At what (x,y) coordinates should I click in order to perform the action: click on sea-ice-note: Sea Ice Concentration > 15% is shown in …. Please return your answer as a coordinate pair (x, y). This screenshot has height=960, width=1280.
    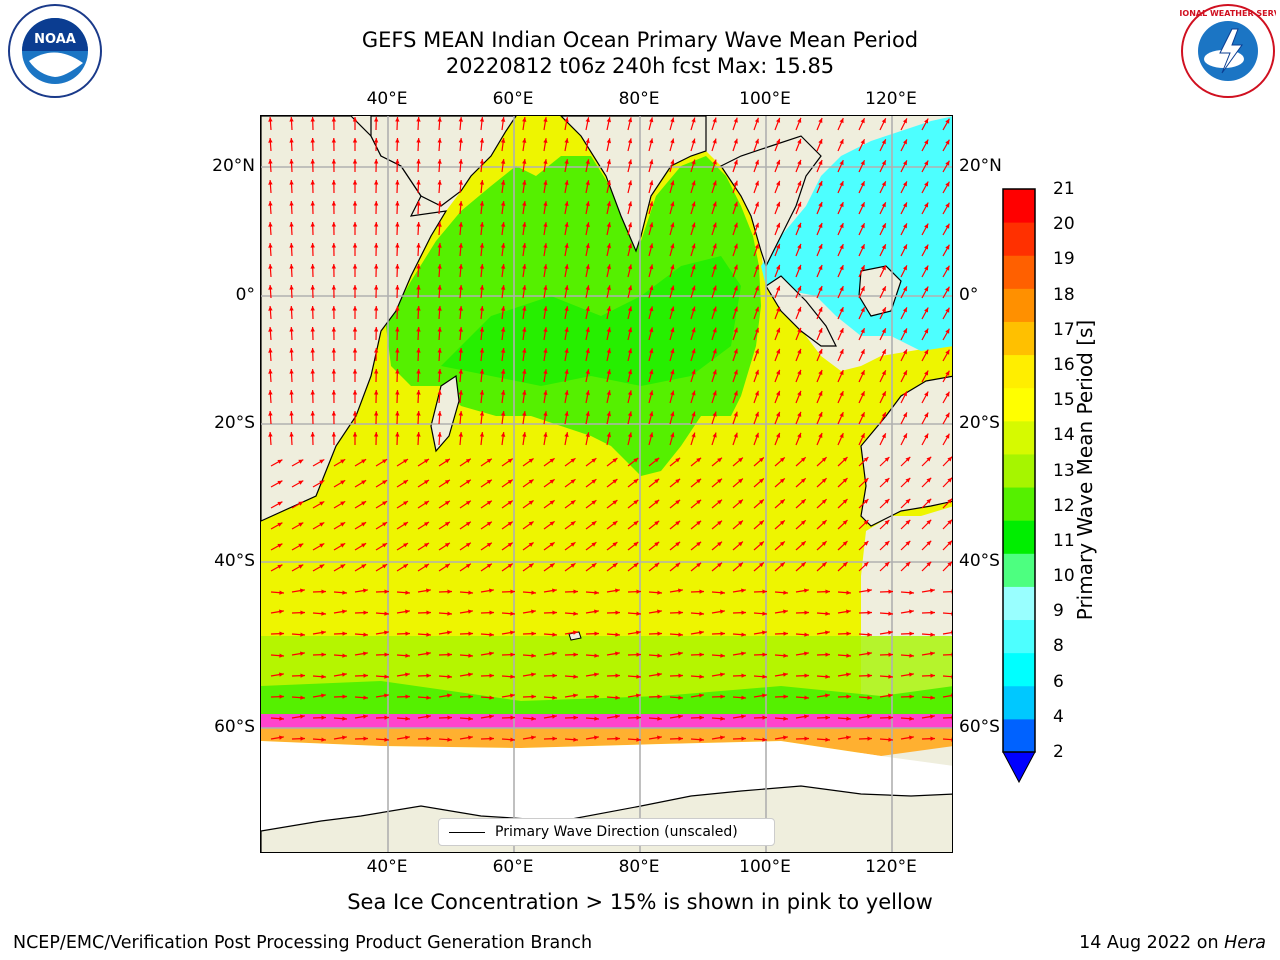
    Looking at the image, I should click on (640, 902).